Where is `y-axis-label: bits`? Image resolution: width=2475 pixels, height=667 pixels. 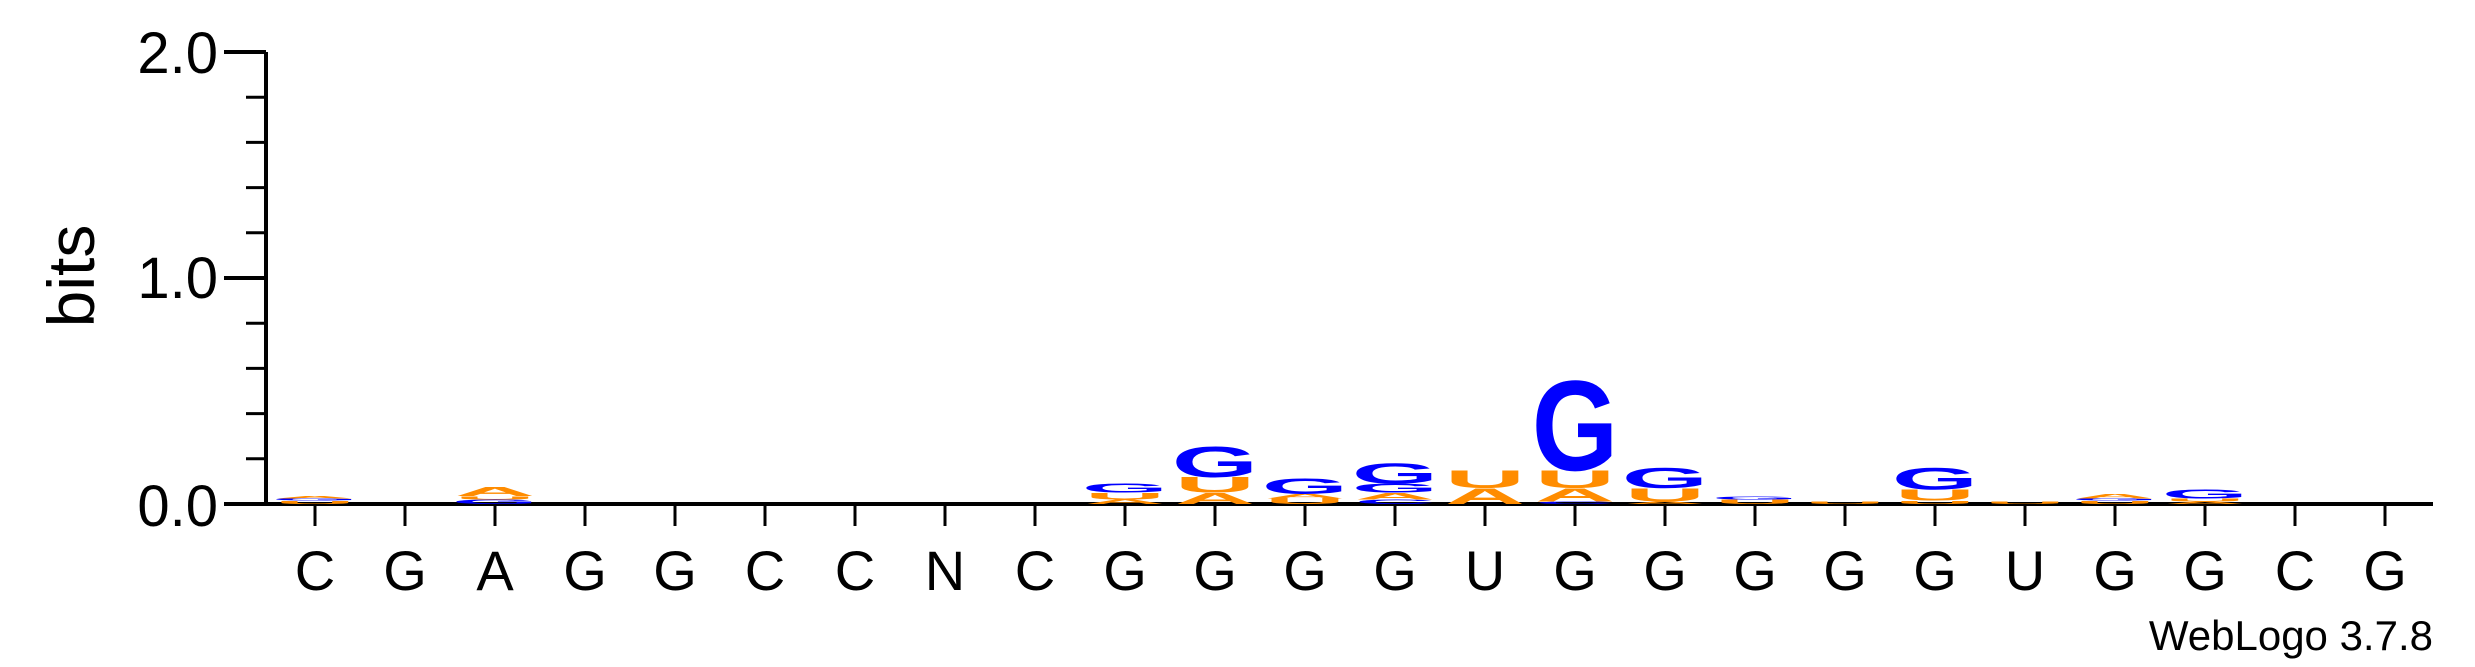
y-axis-label: bits is located at coordinates (71, 276).